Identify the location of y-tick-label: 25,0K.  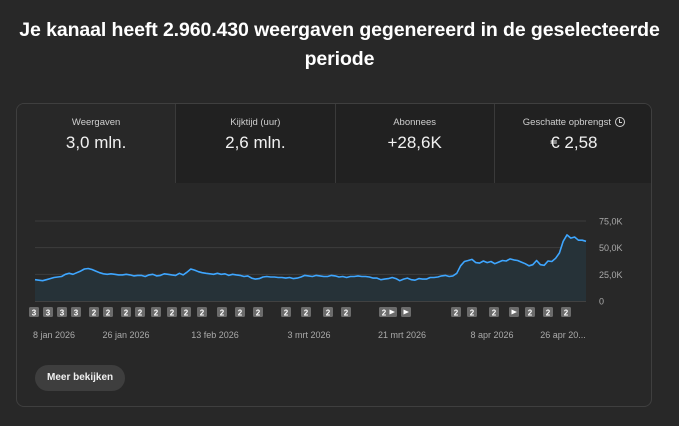
(611, 275).